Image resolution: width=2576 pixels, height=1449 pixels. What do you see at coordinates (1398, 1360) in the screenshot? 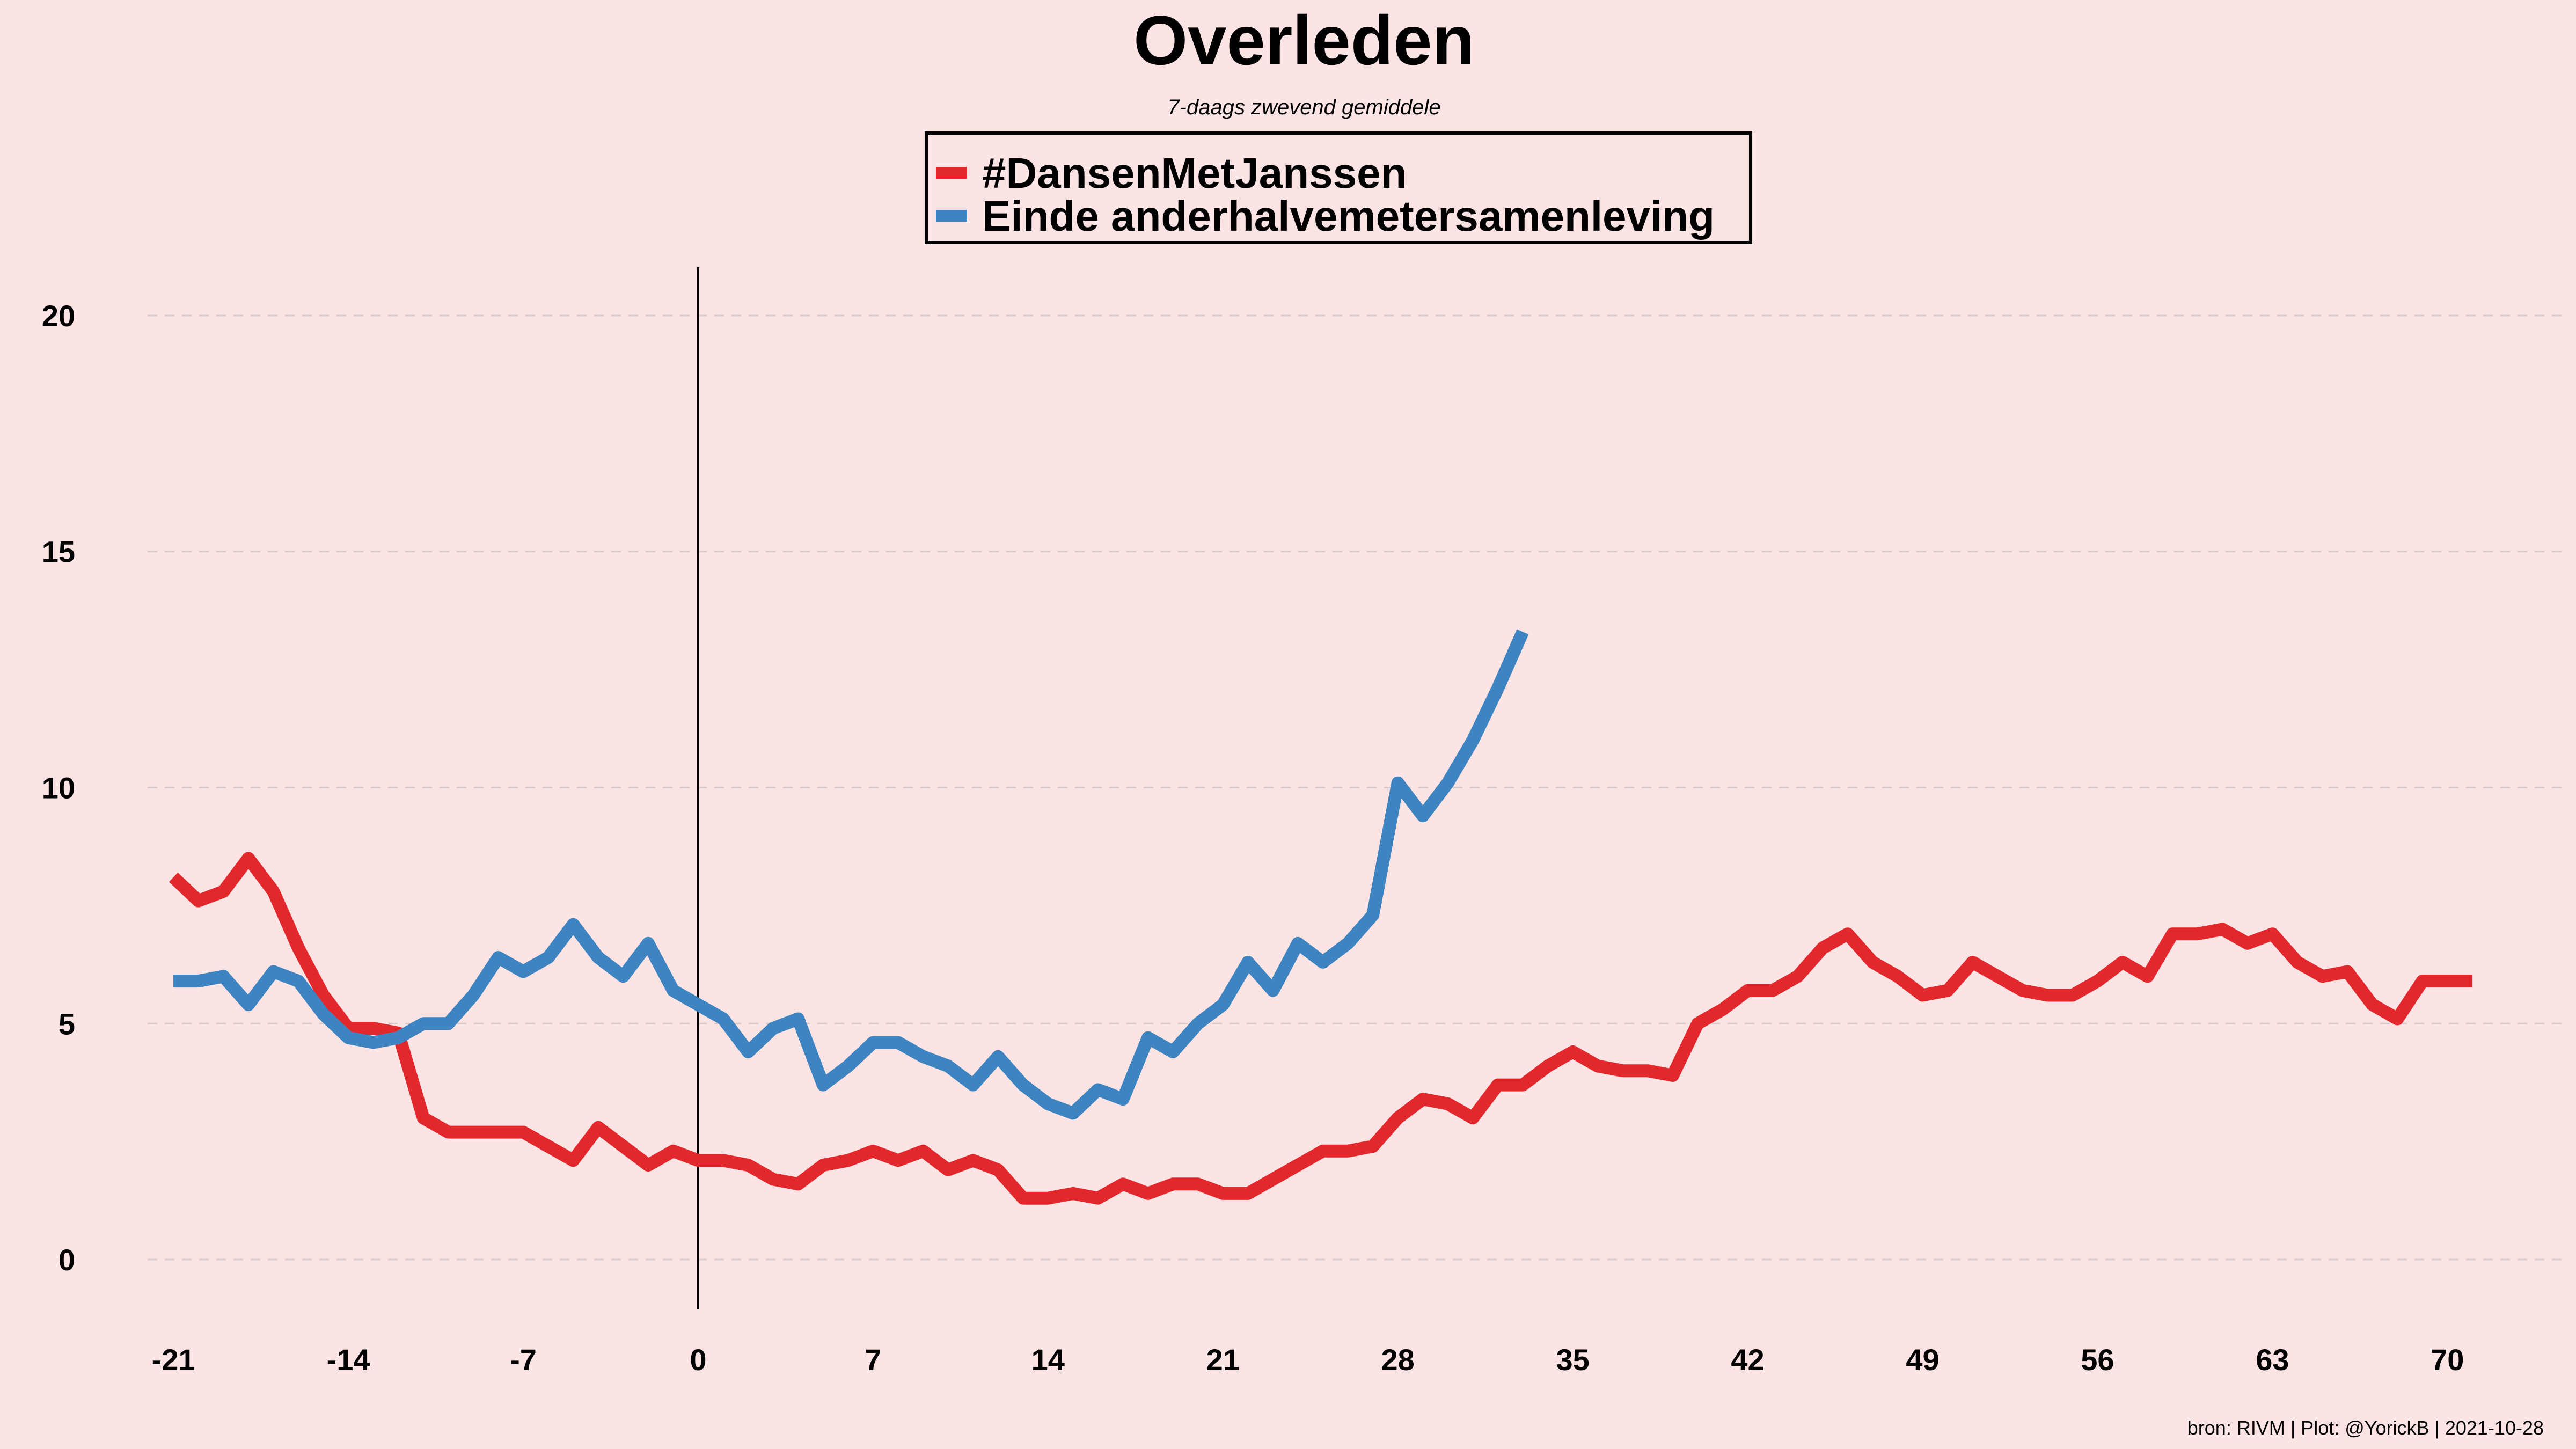
I see `x-tick-label: 28` at bounding box center [1398, 1360].